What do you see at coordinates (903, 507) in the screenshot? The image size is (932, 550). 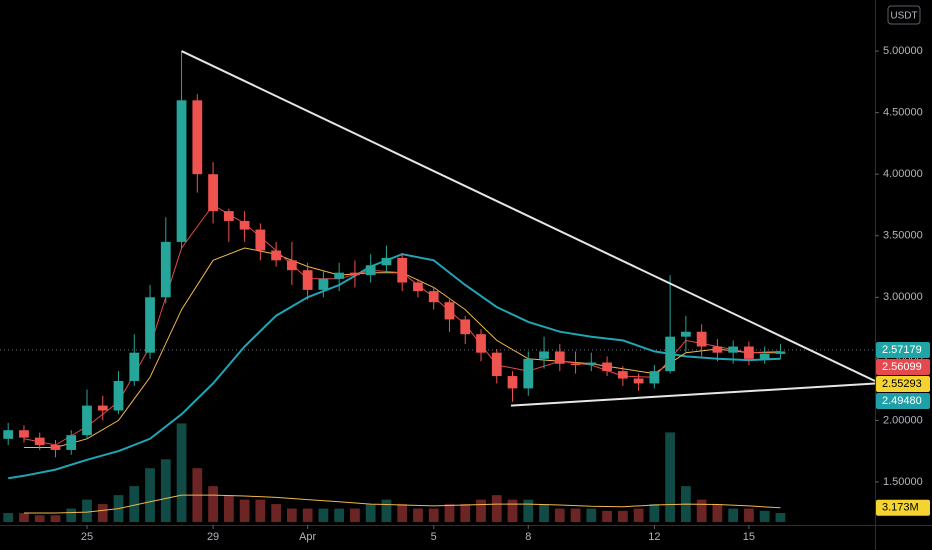 I see `volume-label-bg` at bounding box center [903, 507].